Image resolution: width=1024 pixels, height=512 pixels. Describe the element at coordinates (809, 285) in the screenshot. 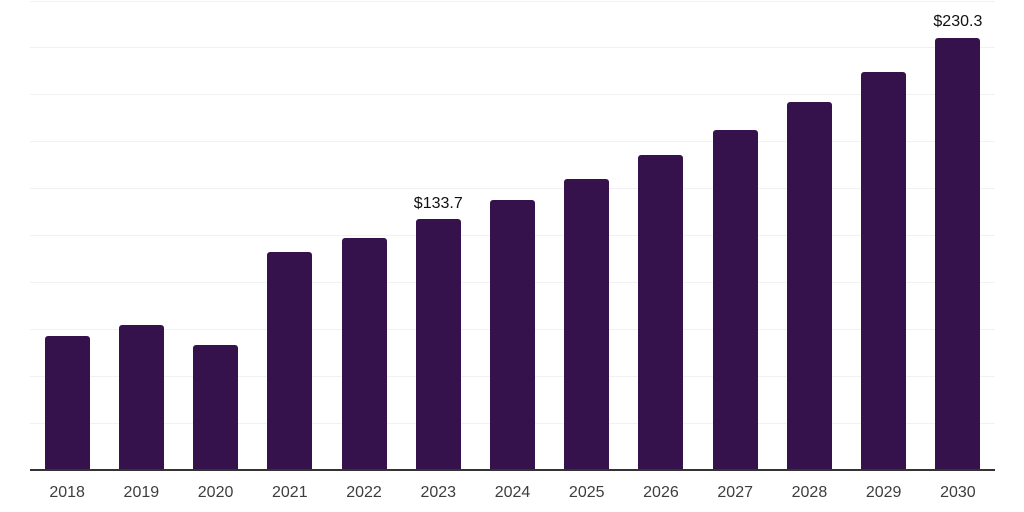

I see `bar-2028` at that location.